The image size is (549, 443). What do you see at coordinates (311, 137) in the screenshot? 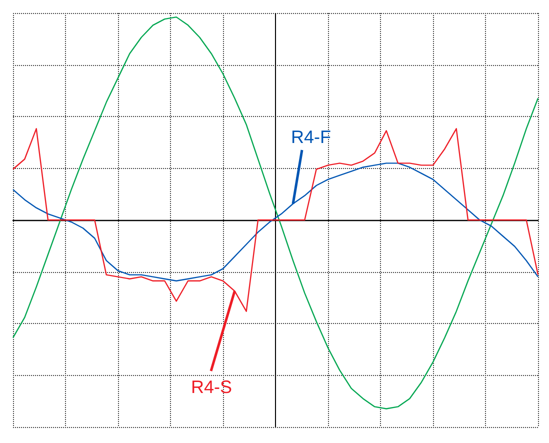
I see `series-label: R4-F` at bounding box center [311, 137].